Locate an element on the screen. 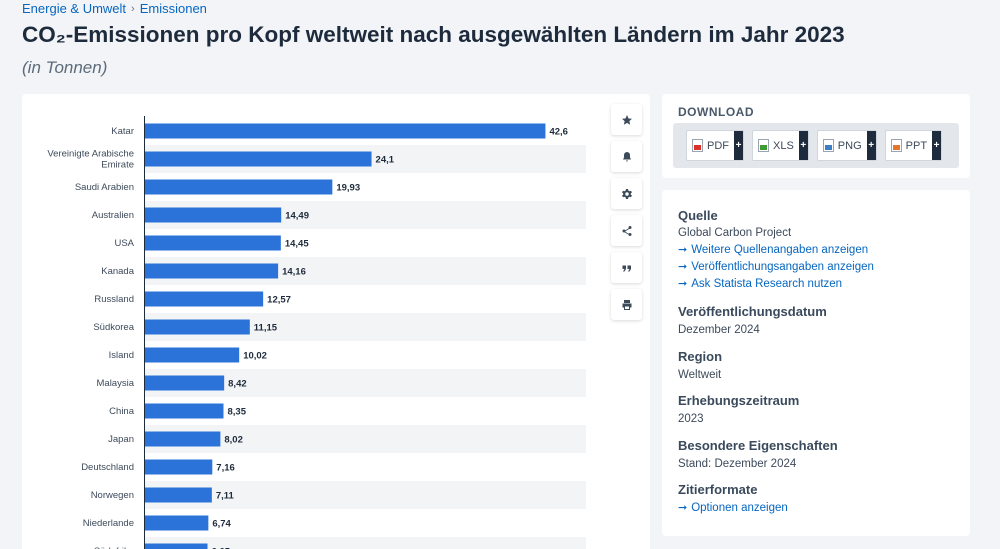 Image resolution: width=1000 pixels, height=549 pixels. alert-button is located at coordinates (626, 156).